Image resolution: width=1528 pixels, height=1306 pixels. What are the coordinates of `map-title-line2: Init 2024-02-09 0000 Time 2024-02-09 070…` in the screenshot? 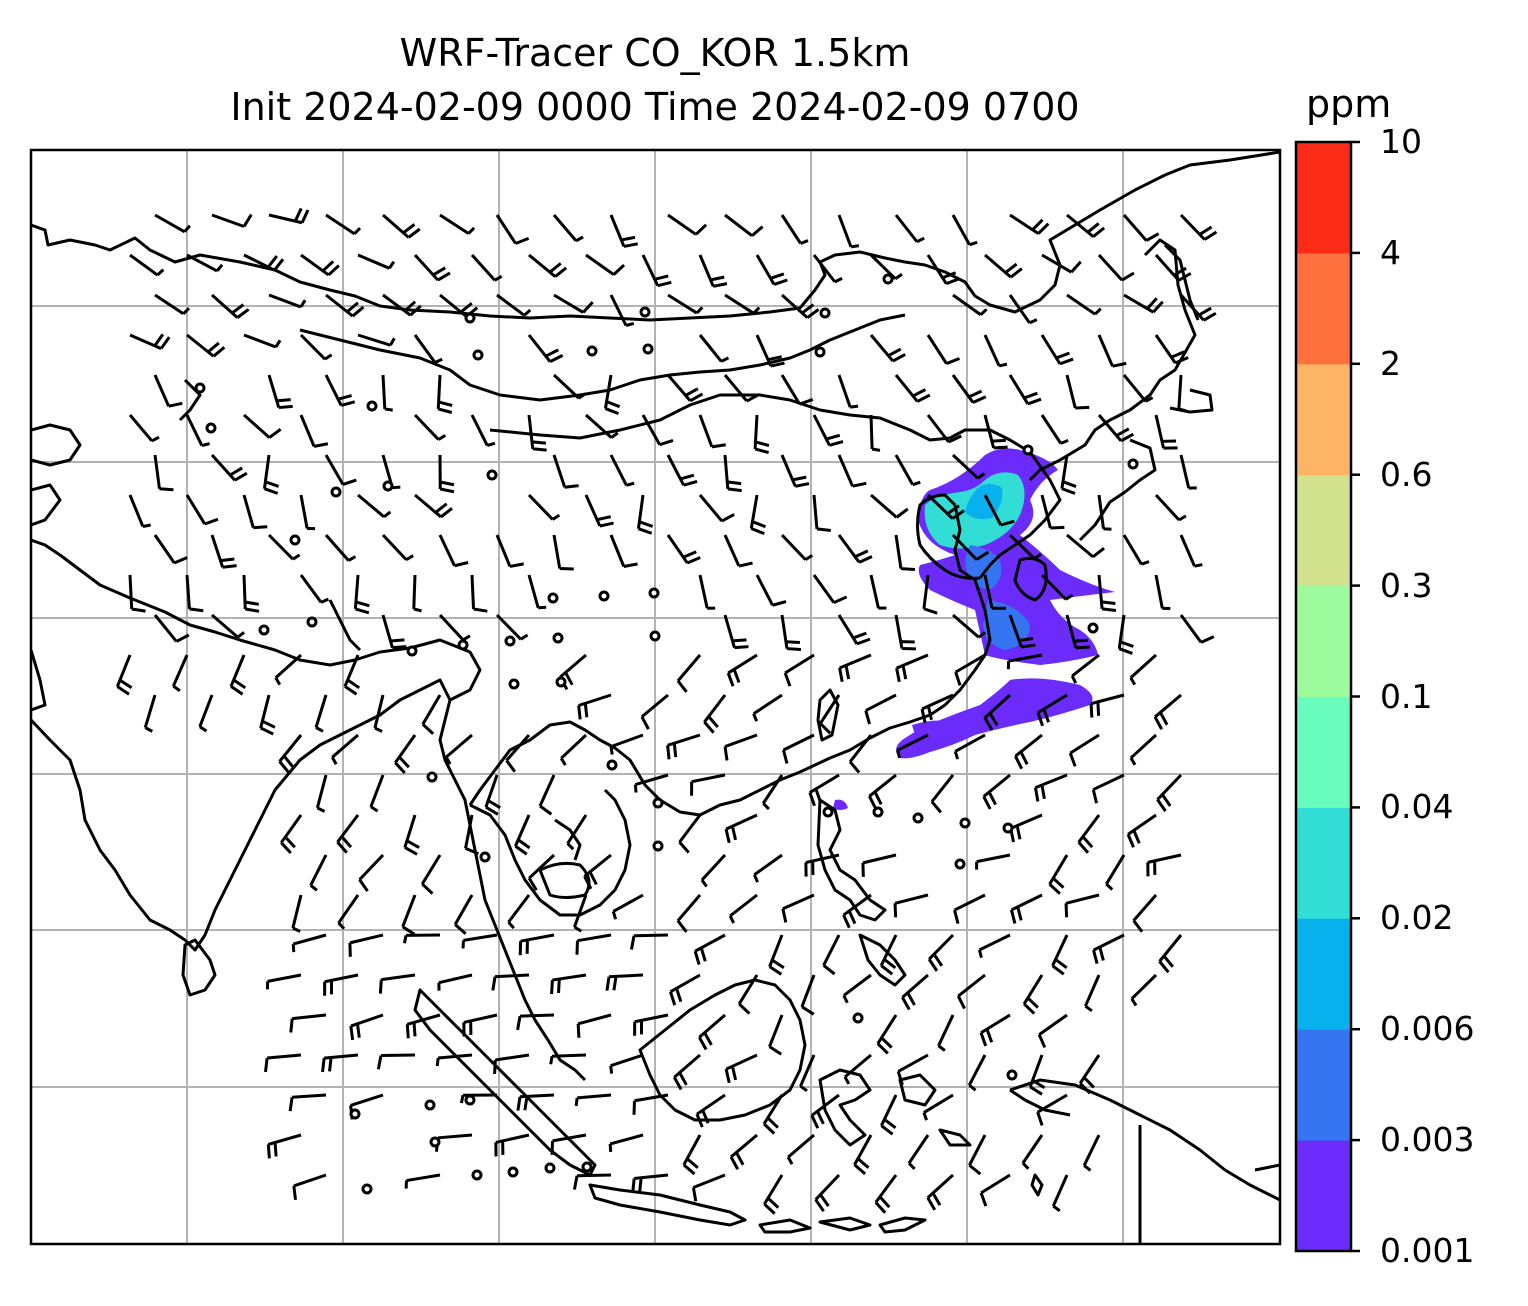 It's located at (655, 107).